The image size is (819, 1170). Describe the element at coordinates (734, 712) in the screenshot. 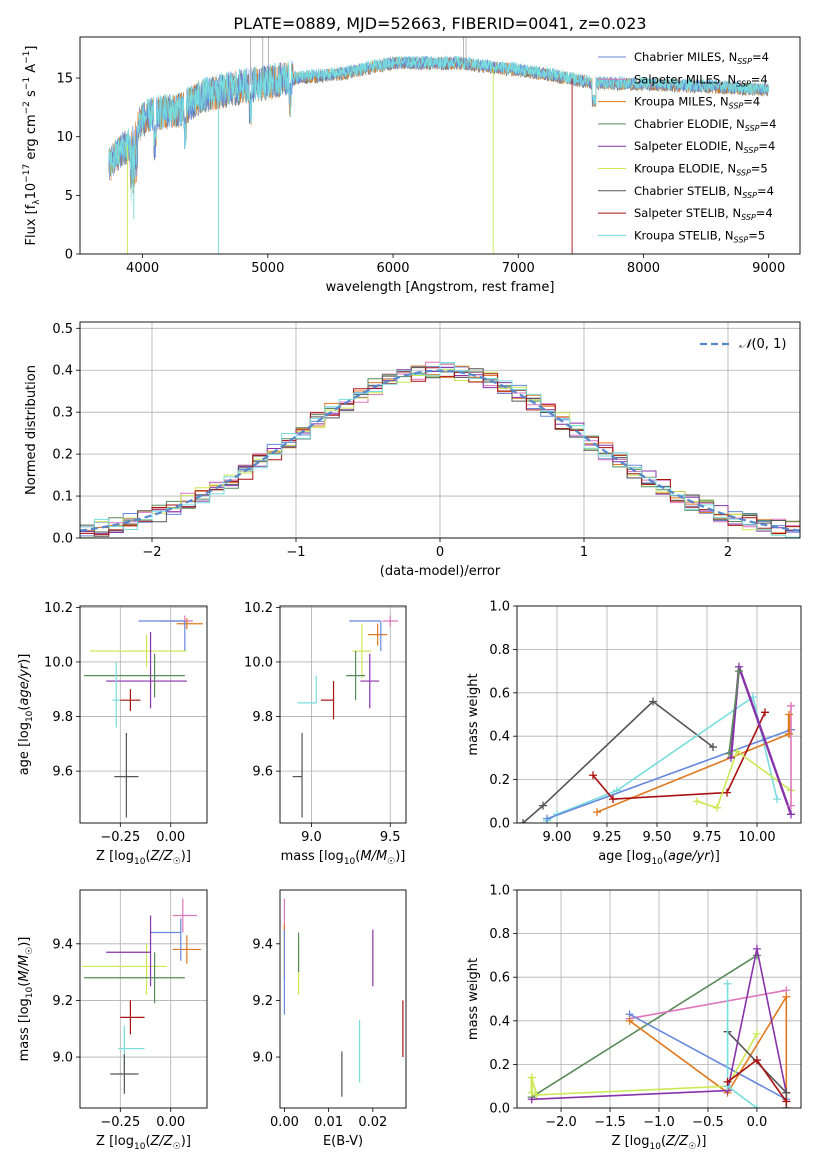

I see `series-chabrier_elodie` at that location.